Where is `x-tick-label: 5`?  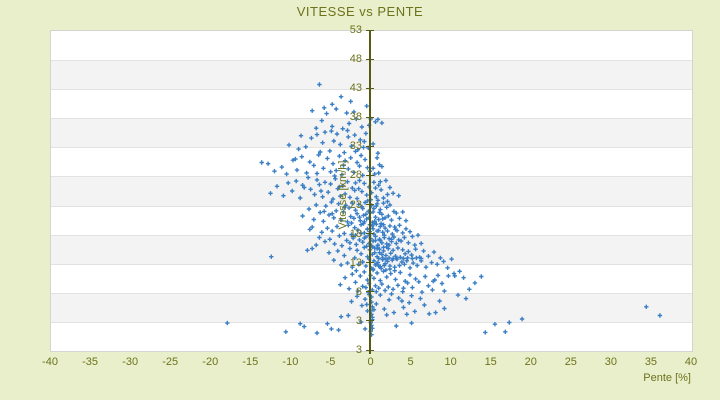 x-tick-label: 5 is located at coordinates (410, 362).